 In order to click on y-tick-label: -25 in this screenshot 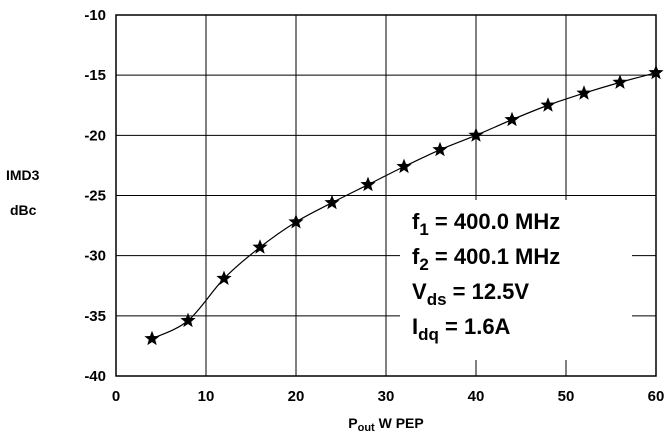, I will do `click(95, 196)`.